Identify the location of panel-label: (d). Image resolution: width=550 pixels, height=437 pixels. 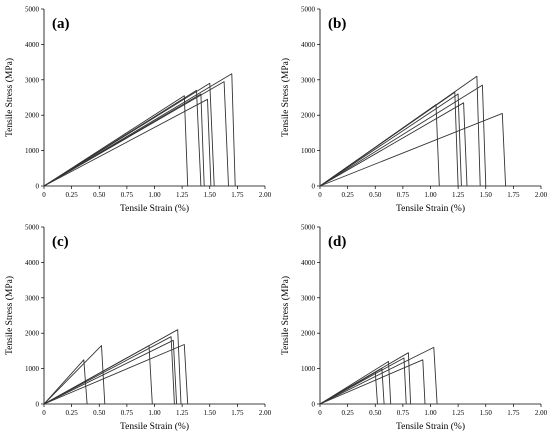
(337, 242).